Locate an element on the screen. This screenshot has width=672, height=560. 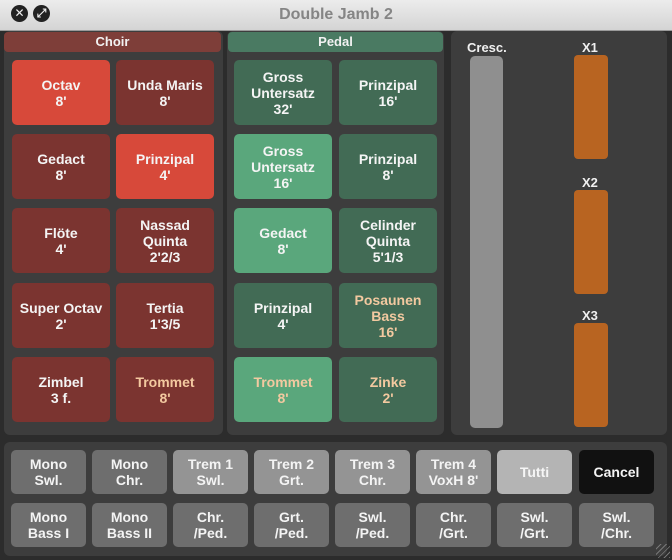
stop-prinzipal: Prinzipal 4' is located at coordinates (165, 166).